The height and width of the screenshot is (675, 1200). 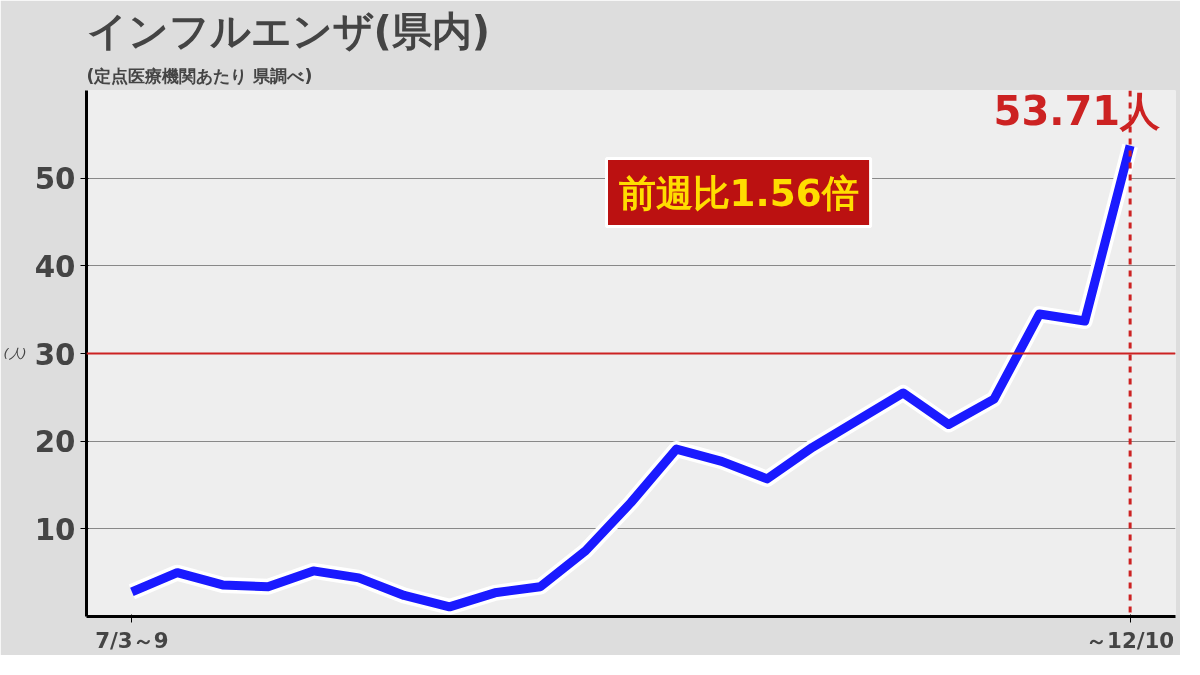 I want to click on y-tick-label: 20, so click(x=55, y=442).